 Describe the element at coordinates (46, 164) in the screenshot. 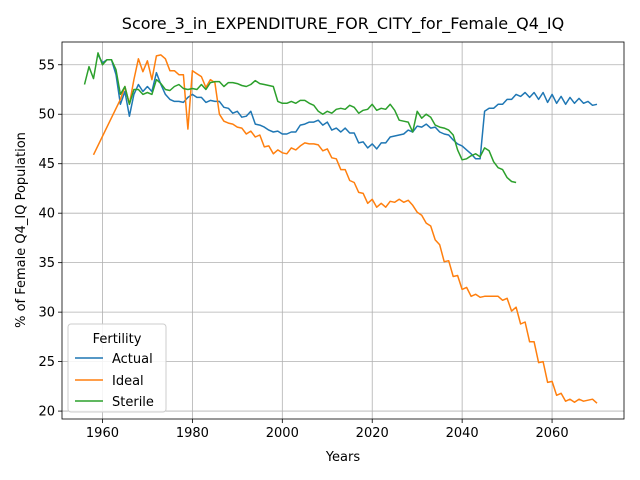

I see `y-tick-label: 45` at that location.